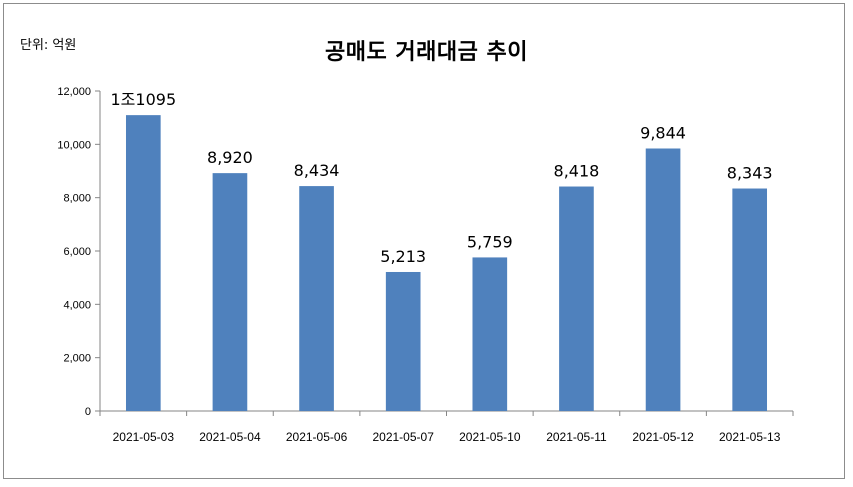  What do you see at coordinates (88, 412) in the screenshot?
I see `y-tick-label: 0` at bounding box center [88, 412].